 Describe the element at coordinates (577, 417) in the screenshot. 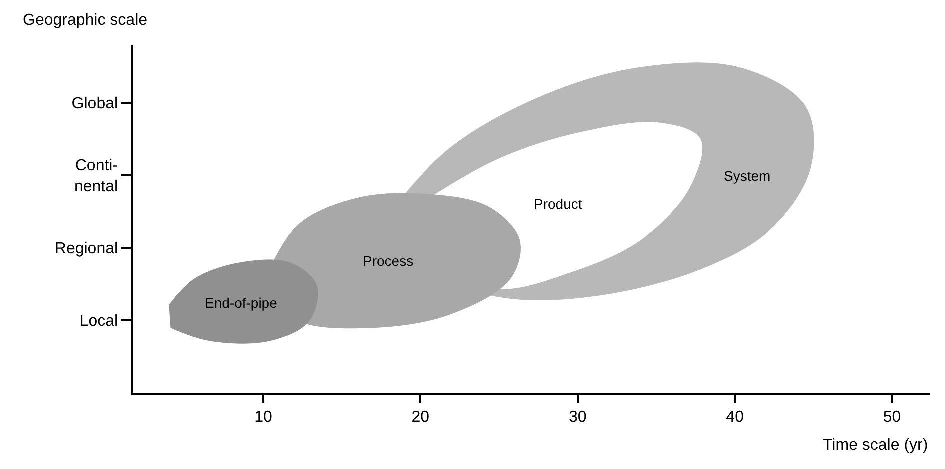

I see `x-tick-label: 30` at that location.